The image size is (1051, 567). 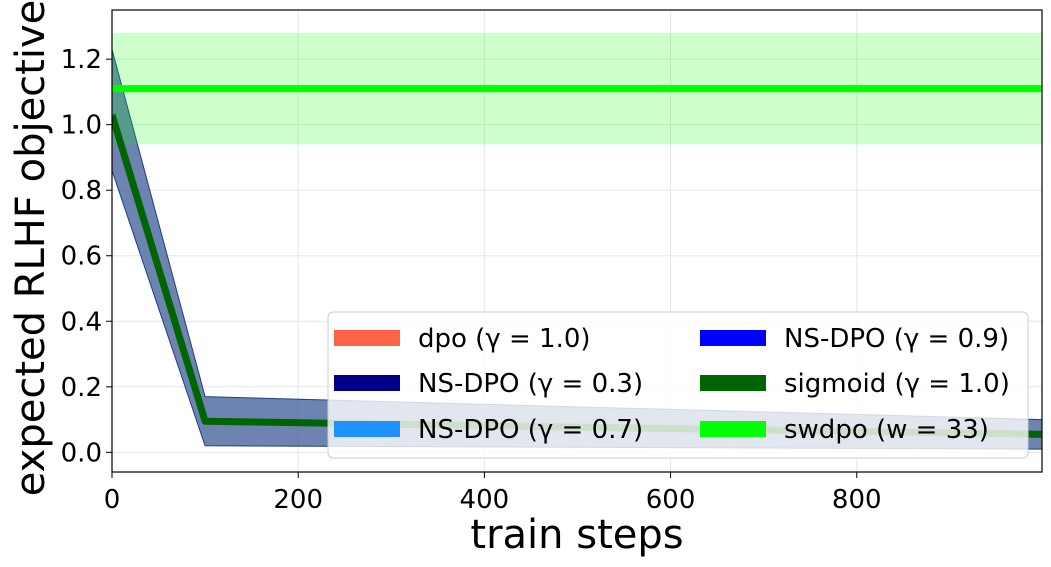 I want to click on x-tick-label: 600, so click(x=671, y=500).